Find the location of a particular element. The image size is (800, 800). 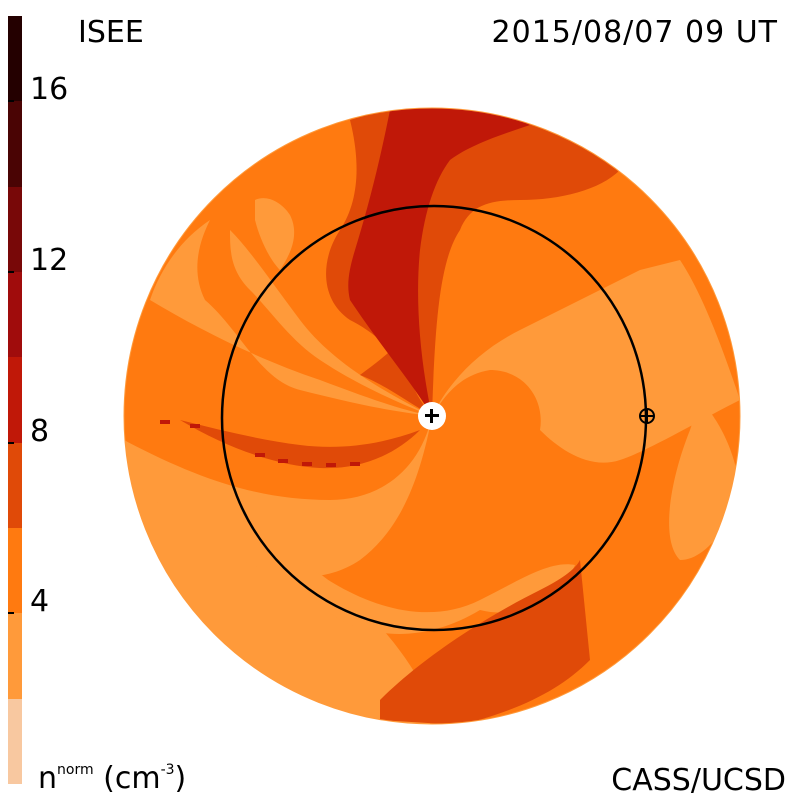

model-label: ISEE is located at coordinates (111, 32).